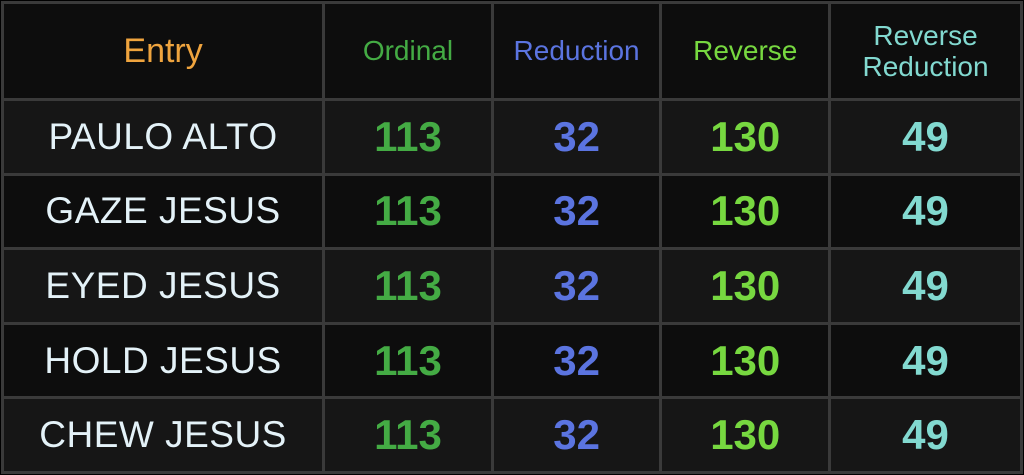 This screenshot has width=1024, height=475. What do you see at coordinates (163, 51) in the screenshot?
I see `header-cell-entry: Entry` at bounding box center [163, 51].